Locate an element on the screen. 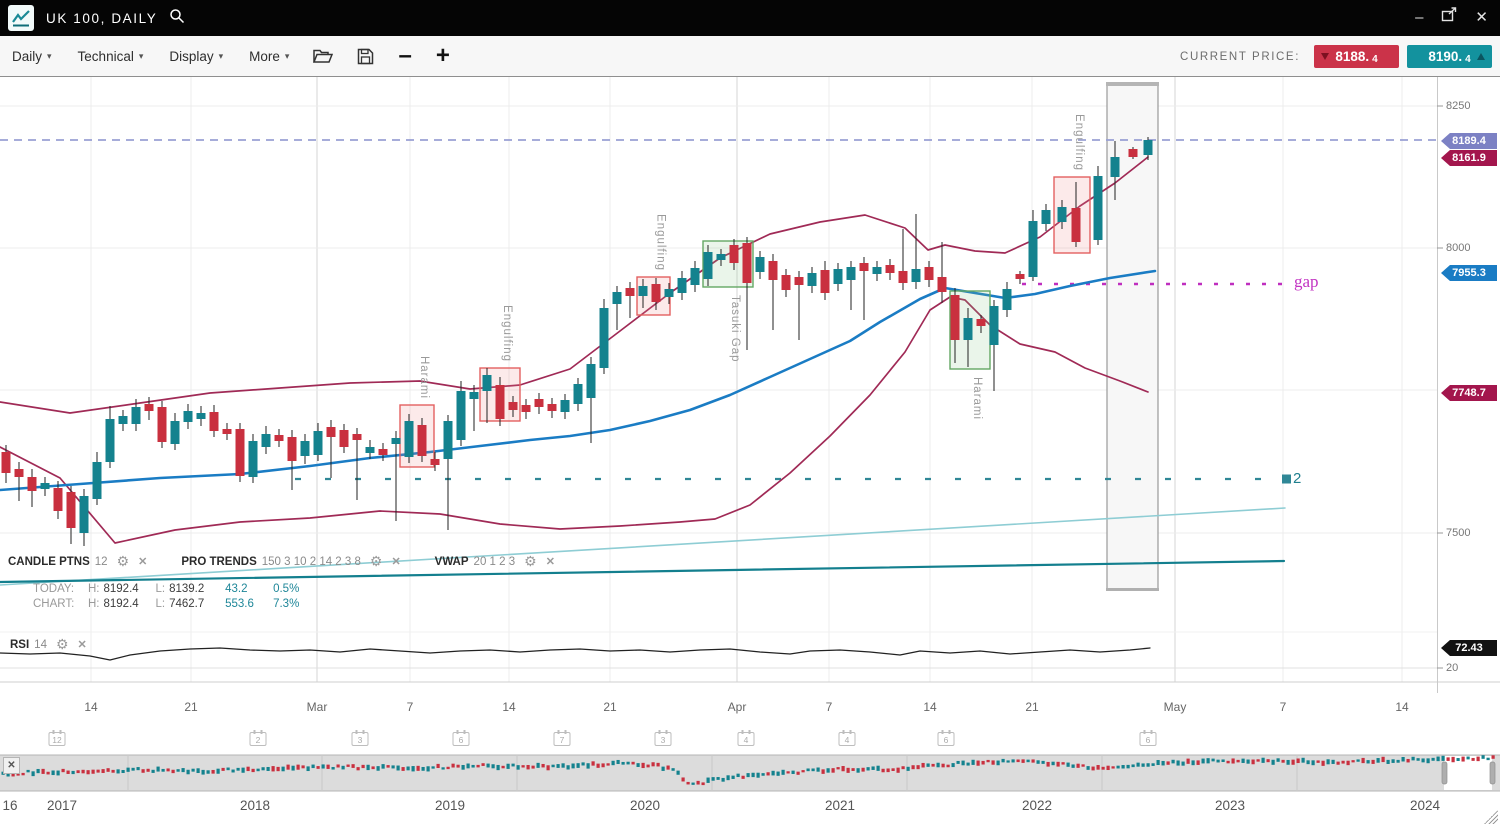 The height and width of the screenshot is (826, 1500). save-icon is located at coordinates (365, 56).